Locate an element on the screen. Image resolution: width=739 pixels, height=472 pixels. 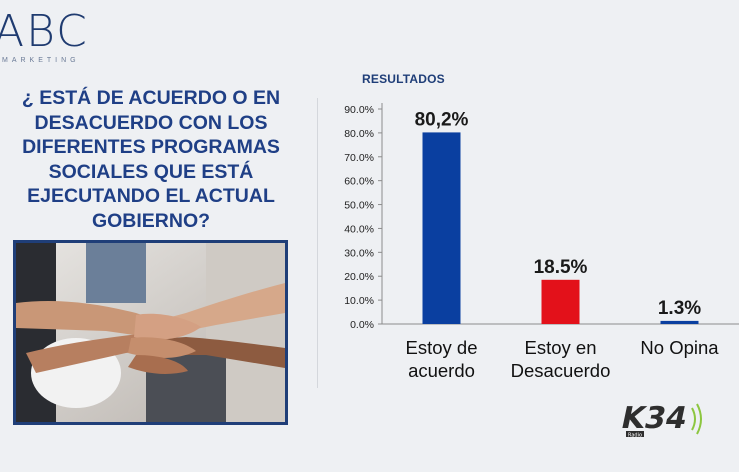
category-label: acuerdo is located at coordinates (441, 370).